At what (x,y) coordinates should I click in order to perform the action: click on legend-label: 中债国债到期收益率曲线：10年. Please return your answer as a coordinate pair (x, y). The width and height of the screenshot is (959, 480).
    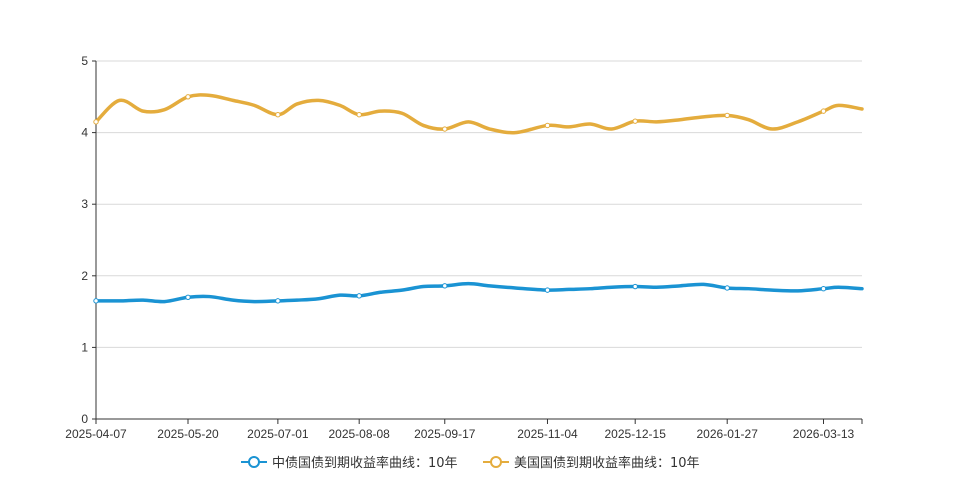
    Looking at the image, I should click on (365, 463).